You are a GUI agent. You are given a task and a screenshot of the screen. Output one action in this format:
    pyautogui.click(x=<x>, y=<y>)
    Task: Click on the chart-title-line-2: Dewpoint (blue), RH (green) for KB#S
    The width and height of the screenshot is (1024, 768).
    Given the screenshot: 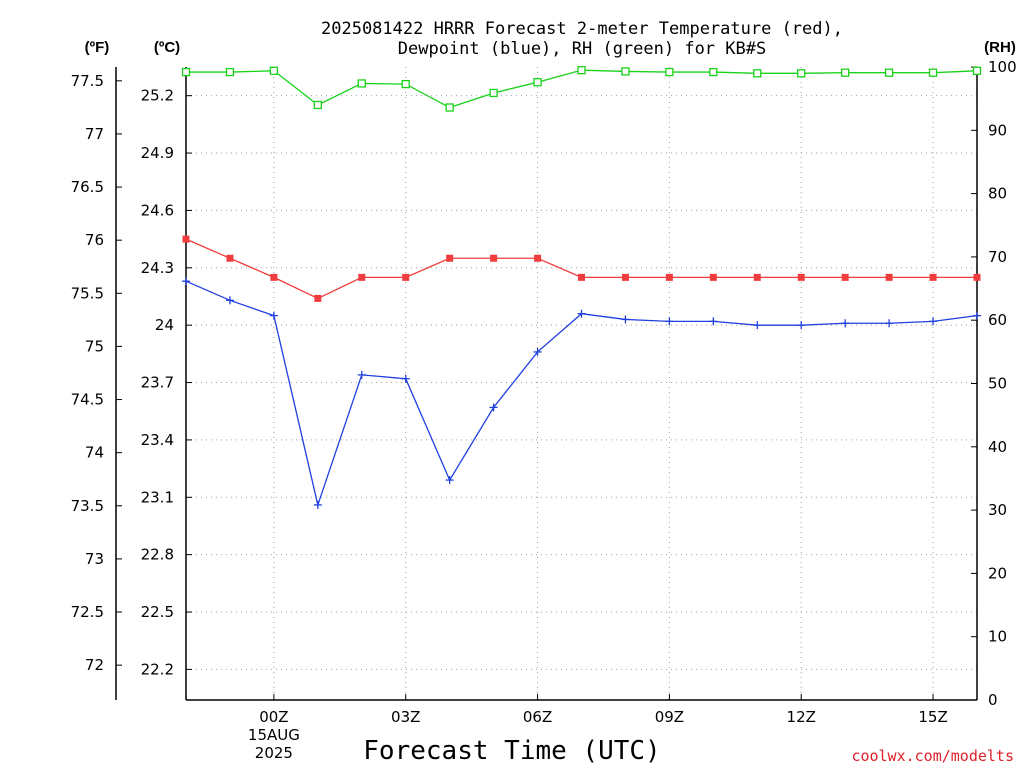 What is the action you would take?
    pyautogui.click(x=582, y=49)
    